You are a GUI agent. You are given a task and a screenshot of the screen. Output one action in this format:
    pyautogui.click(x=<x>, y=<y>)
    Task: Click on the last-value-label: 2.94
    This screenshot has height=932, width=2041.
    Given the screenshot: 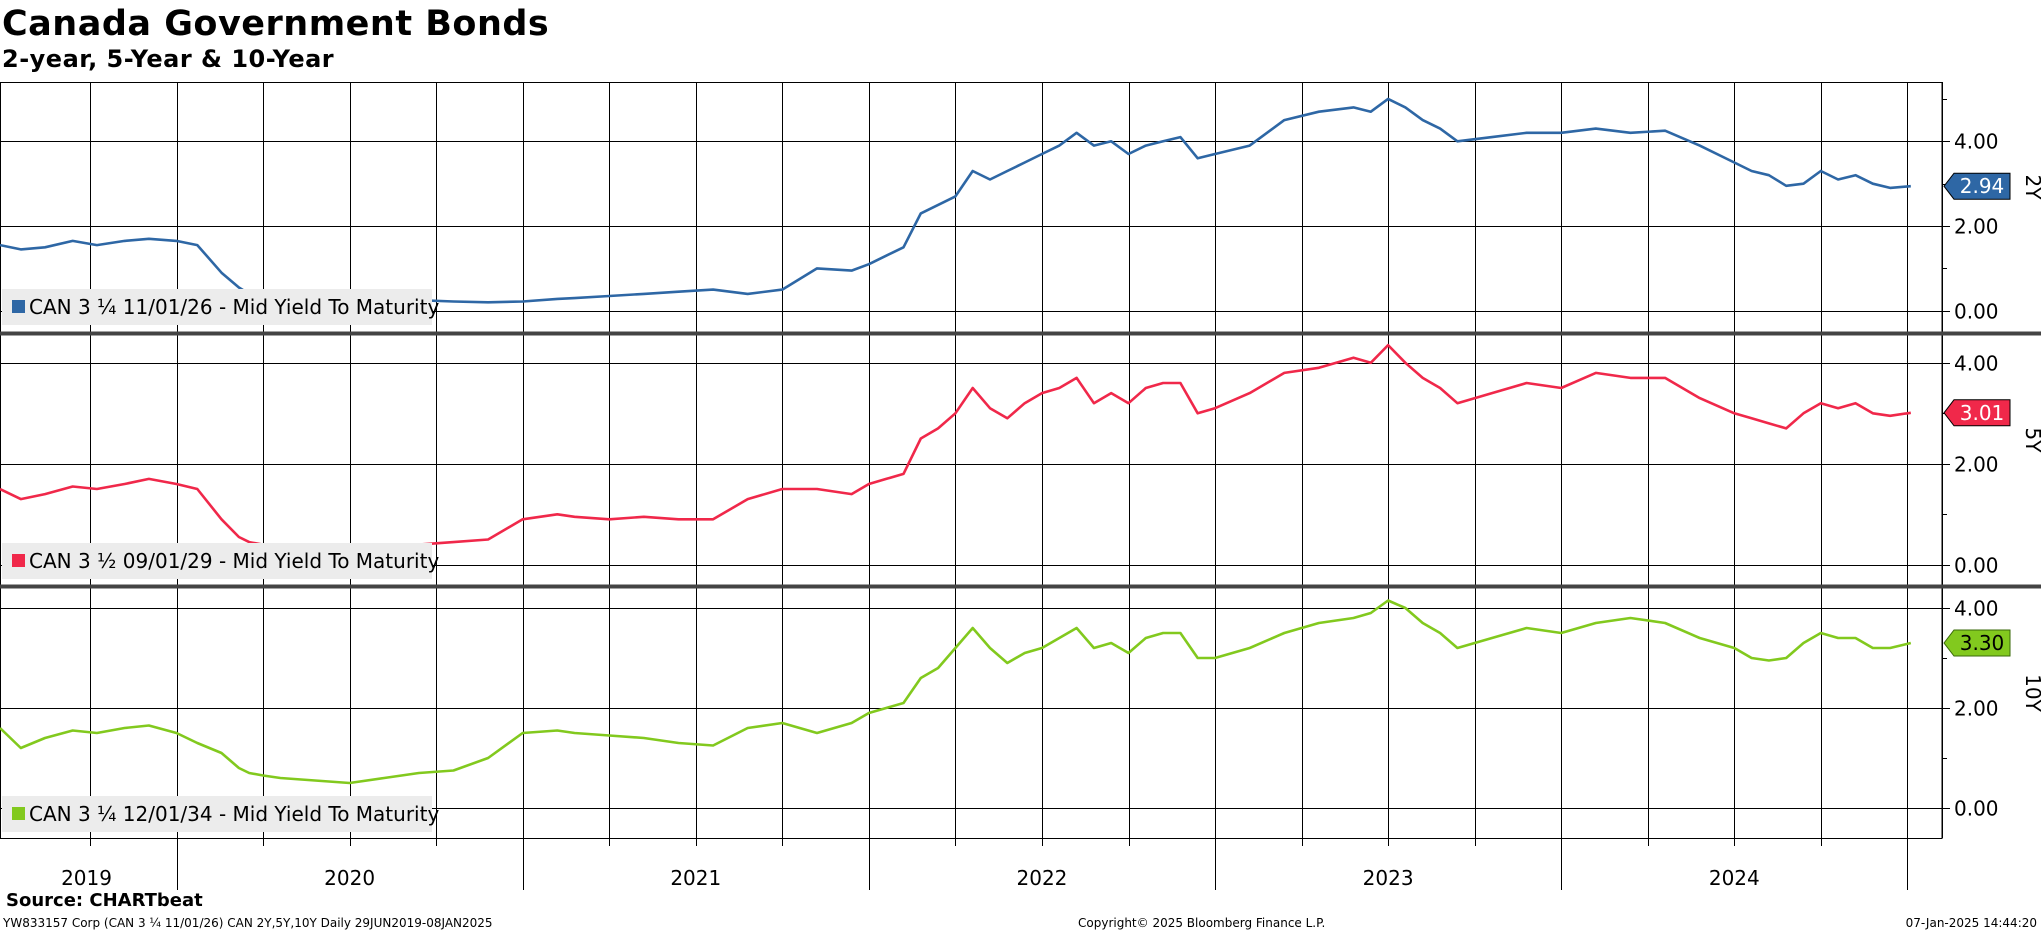 What is the action you would take?
    pyautogui.click(x=1982, y=186)
    